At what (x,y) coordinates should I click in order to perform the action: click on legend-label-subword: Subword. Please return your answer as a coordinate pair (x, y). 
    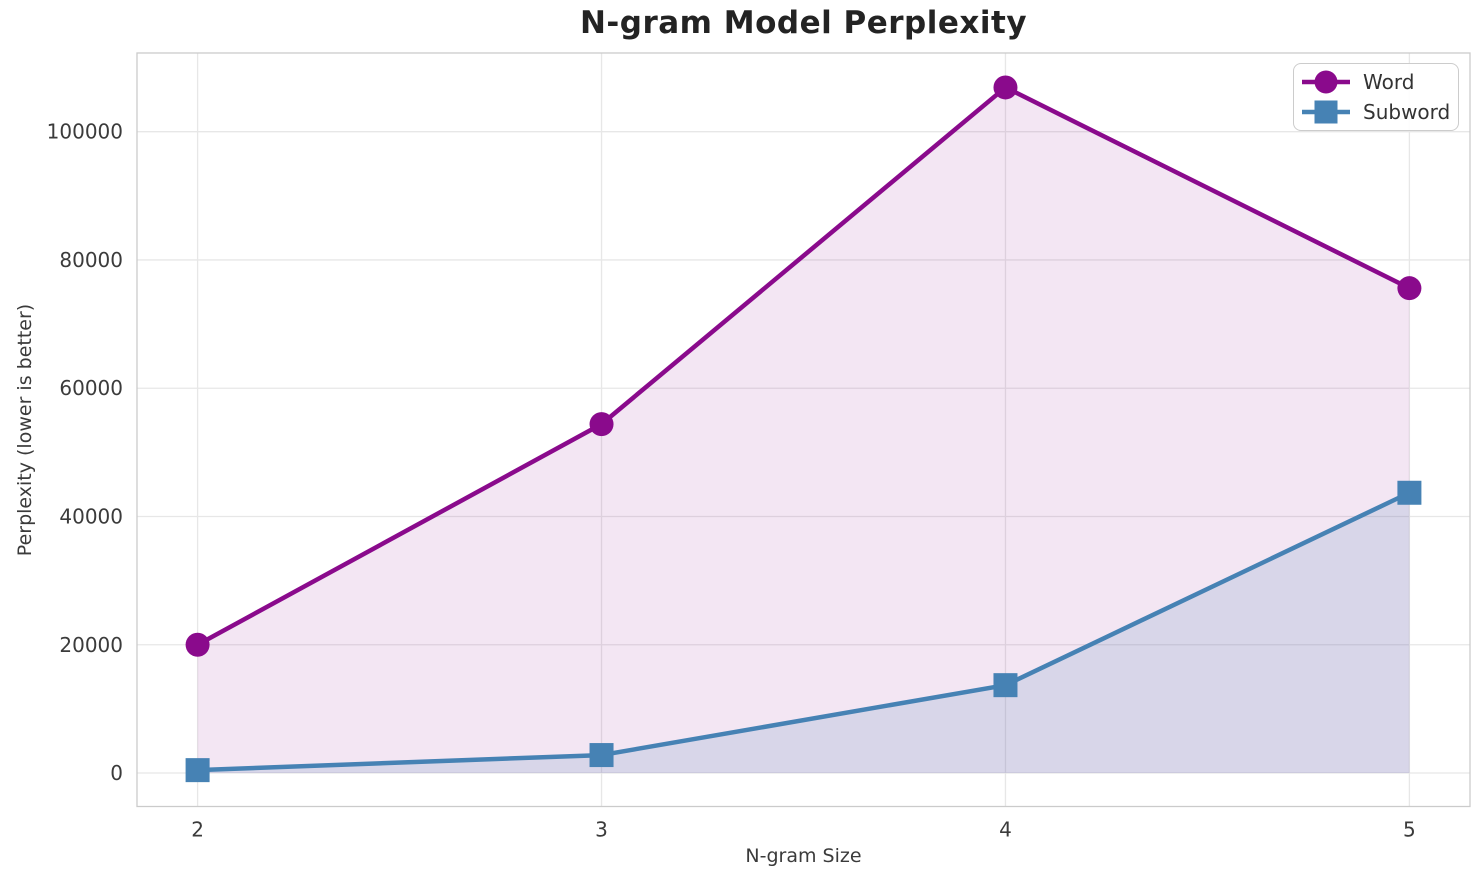
    Looking at the image, I should click on (1407, 111).